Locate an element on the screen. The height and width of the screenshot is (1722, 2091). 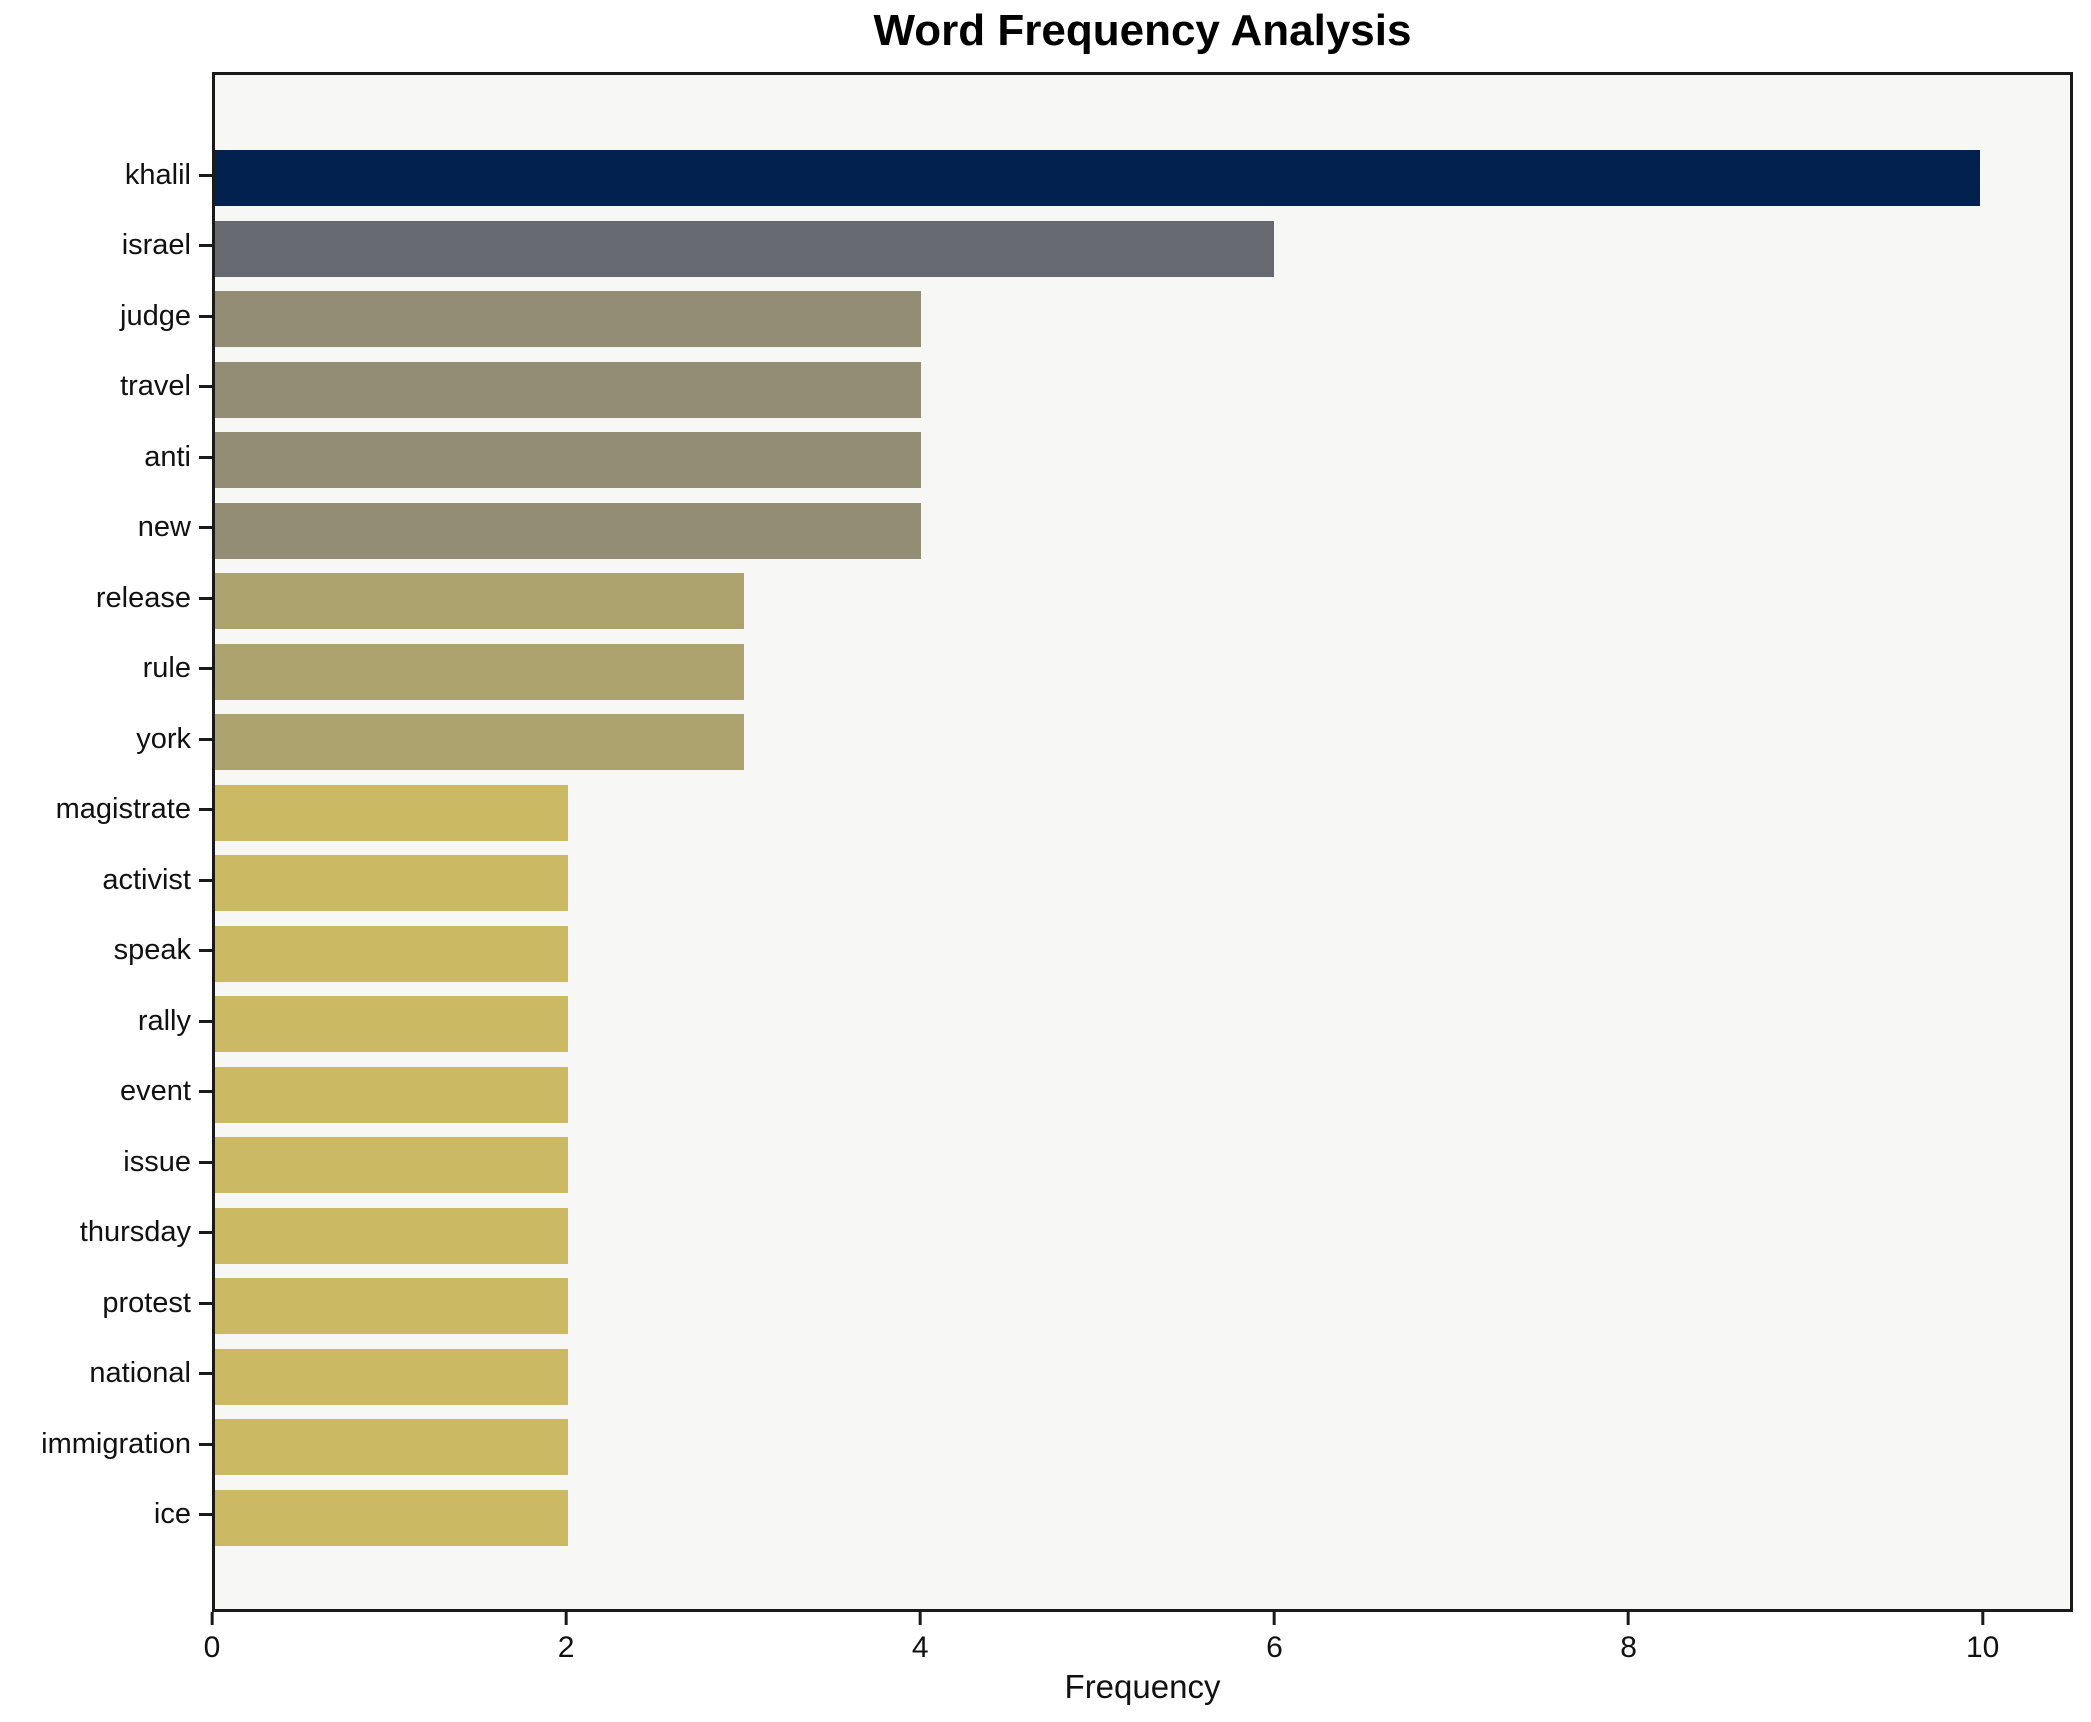
x-tick-6: 6 is located at coordinates (1274, 1638).